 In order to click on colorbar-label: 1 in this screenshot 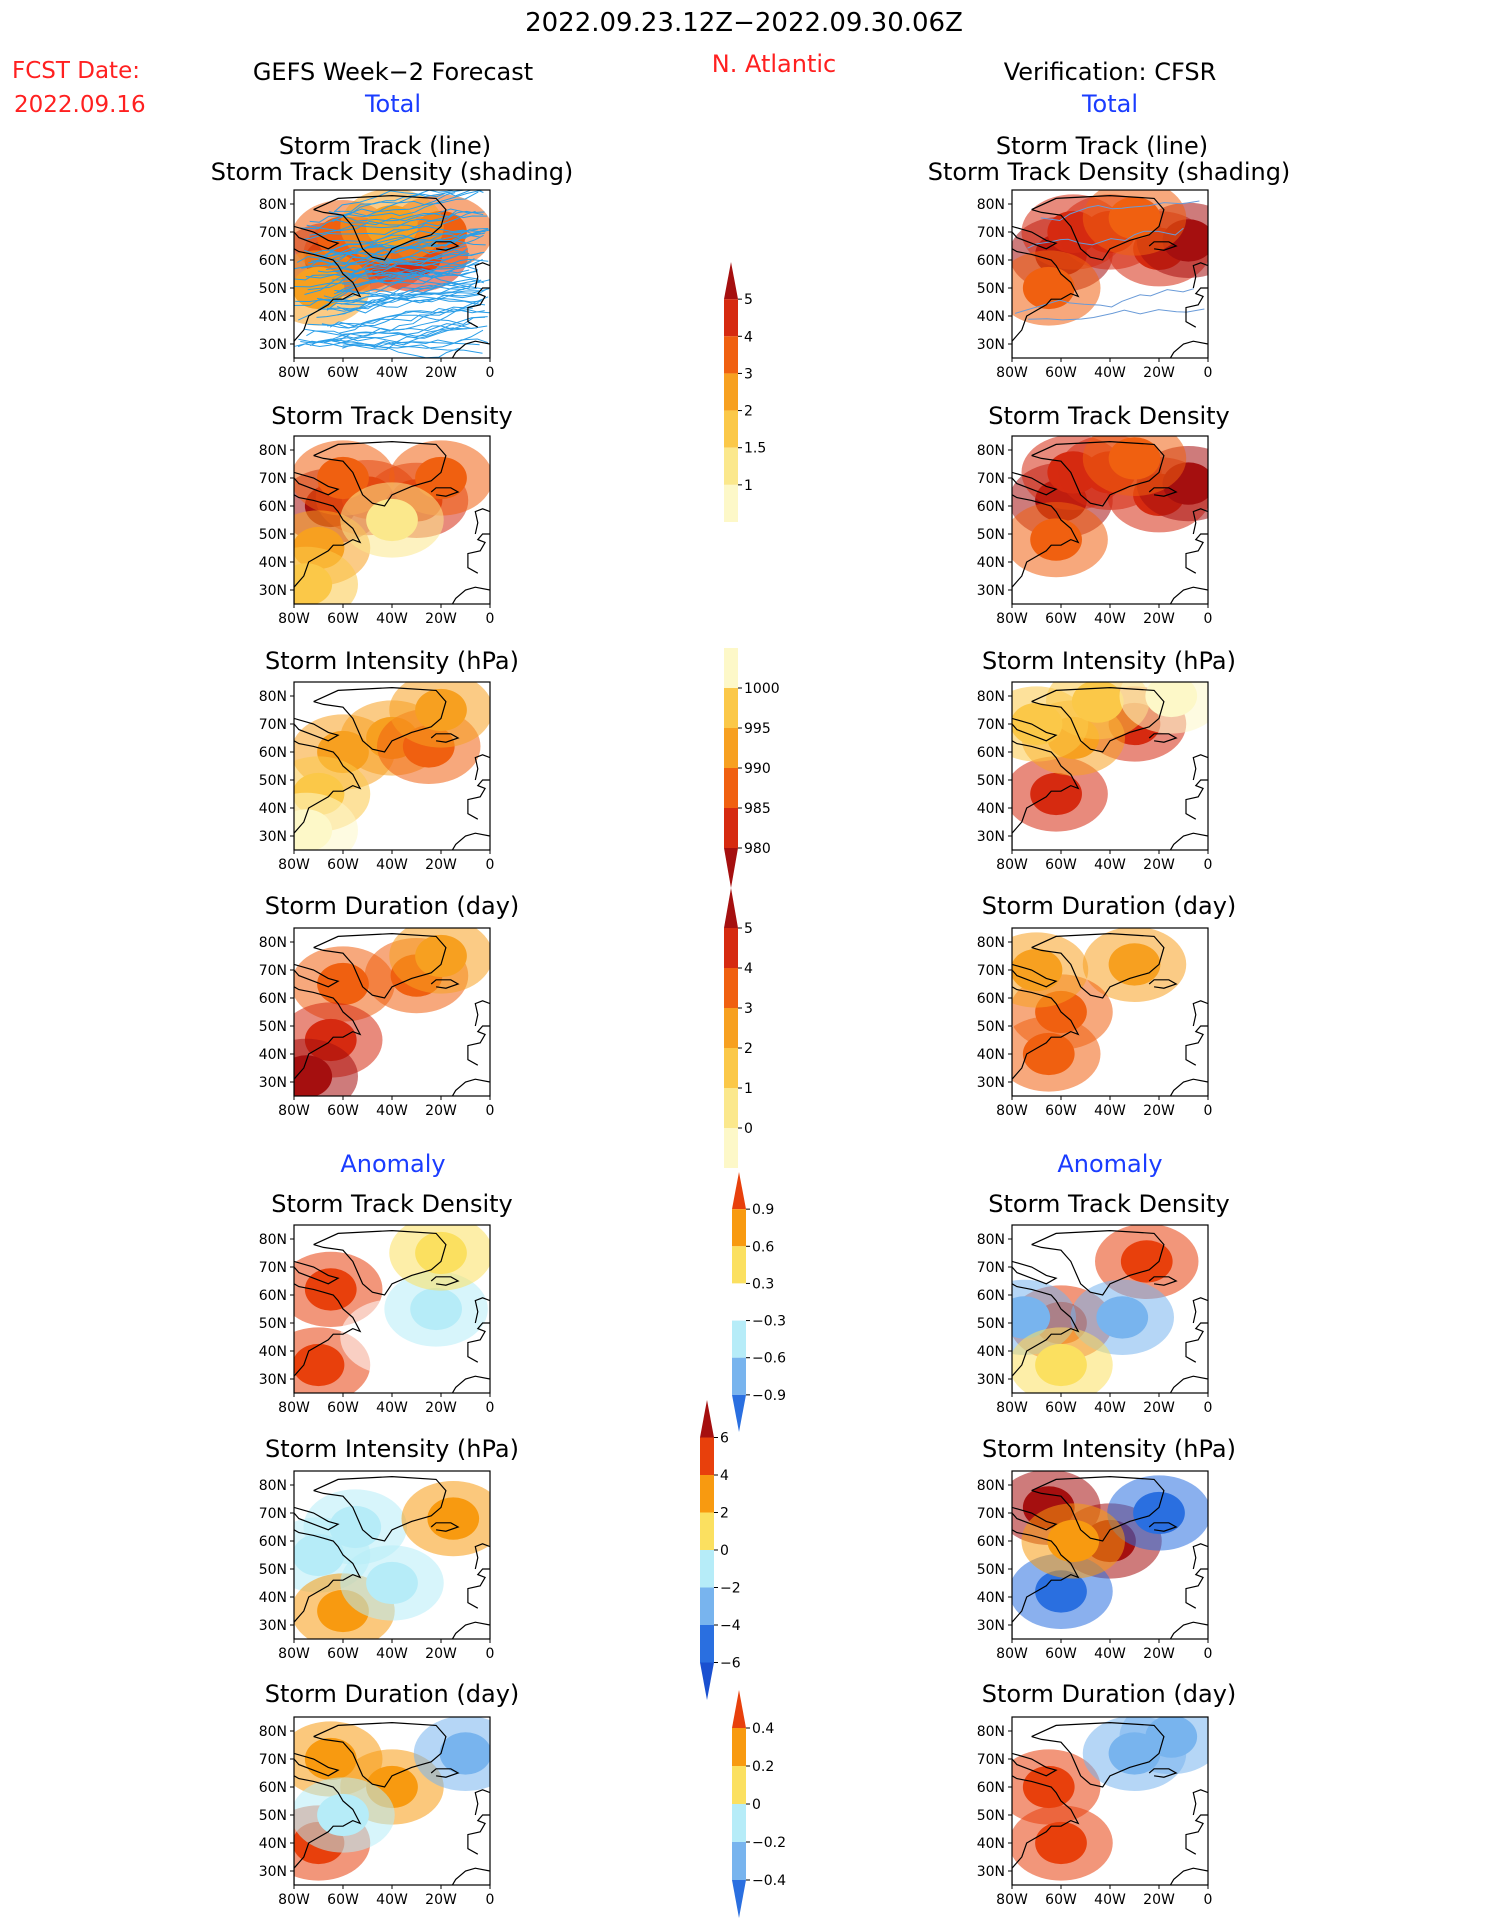, I will do `click(748, 486)`.